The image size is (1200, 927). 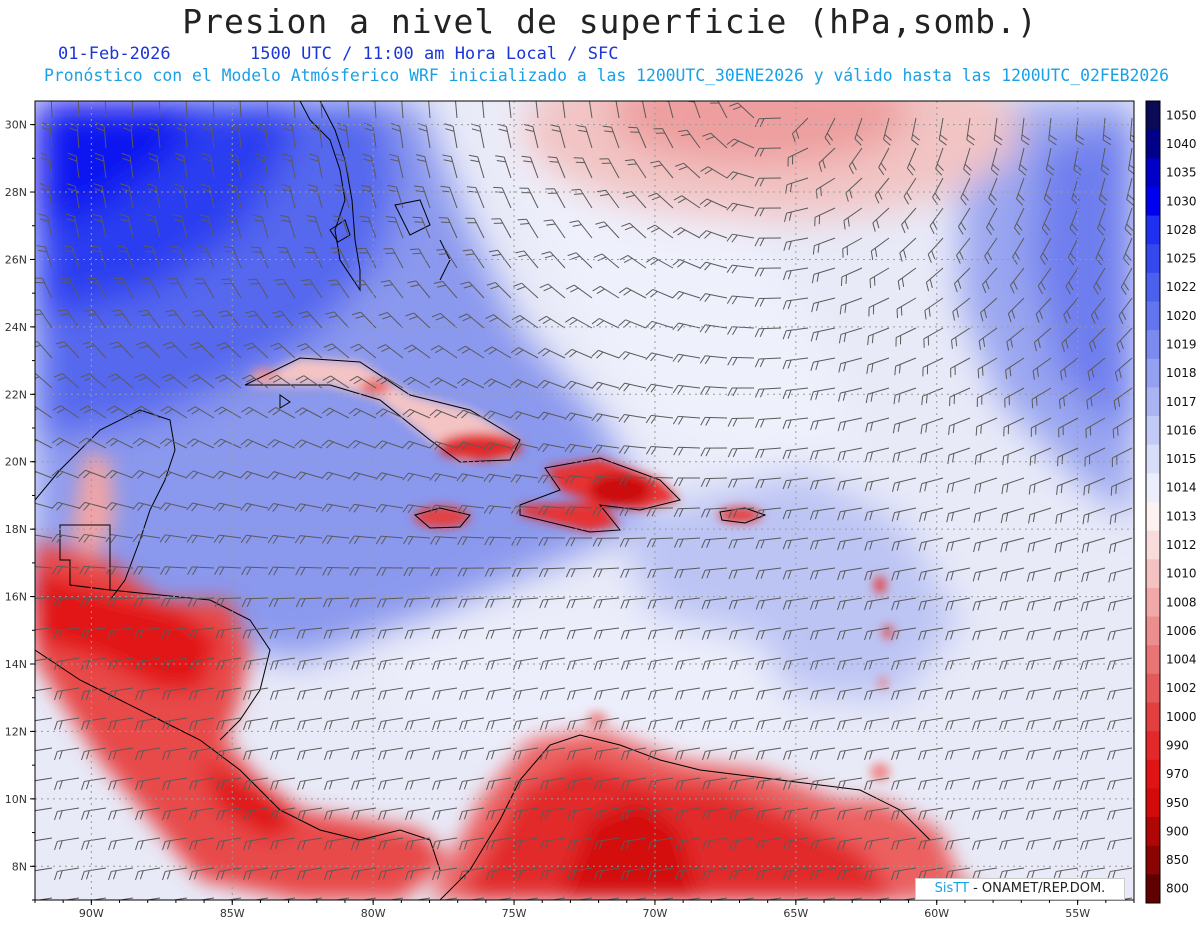 I want to click on colorbar-swatch, so click(x=1153, y=545).